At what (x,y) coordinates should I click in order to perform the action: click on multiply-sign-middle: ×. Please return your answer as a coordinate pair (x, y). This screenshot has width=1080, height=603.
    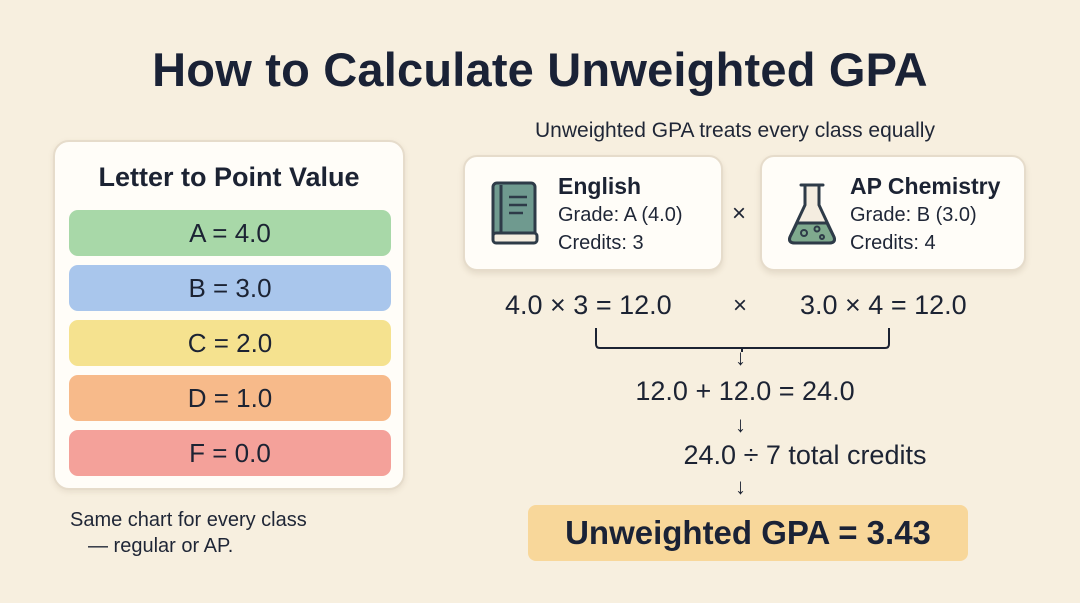
    Looking at the image, I should click on (740, 305).